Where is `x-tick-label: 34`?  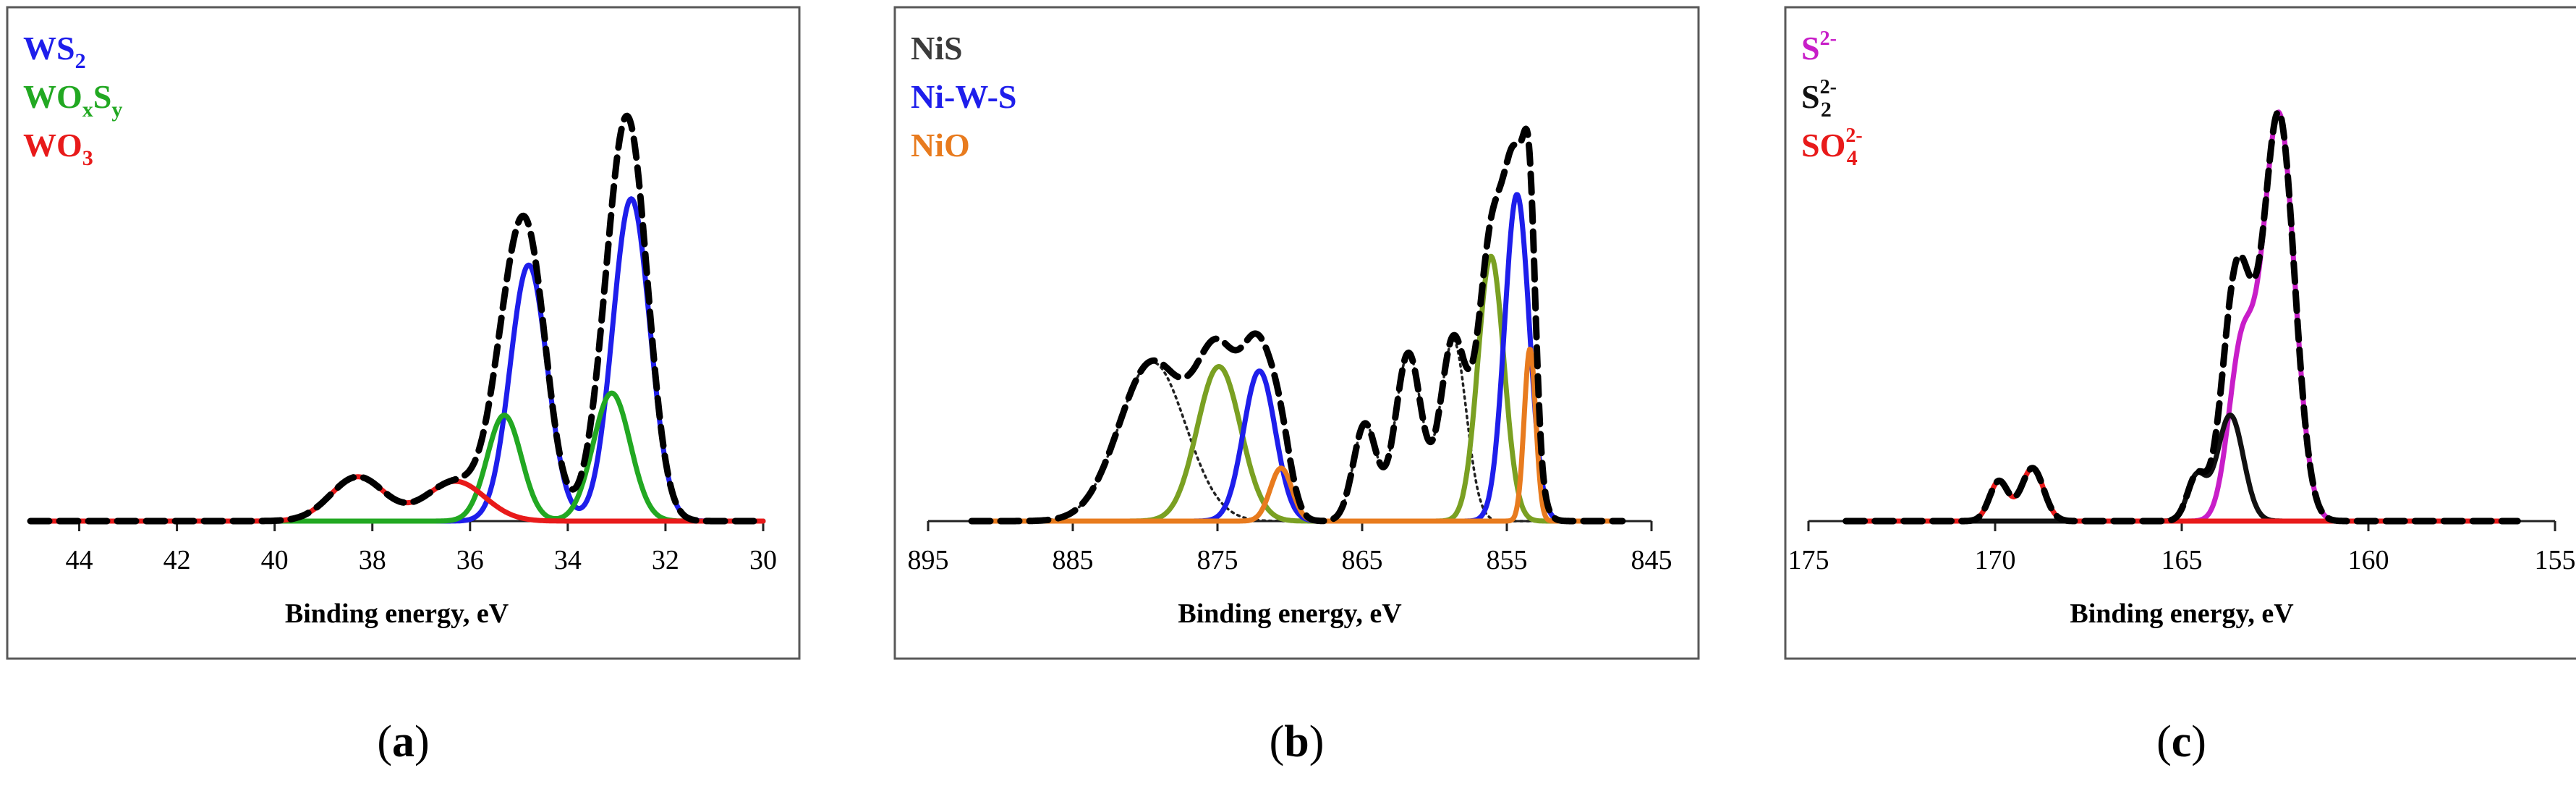
x-tick-label: 34 is located at coordinates (568, 560).